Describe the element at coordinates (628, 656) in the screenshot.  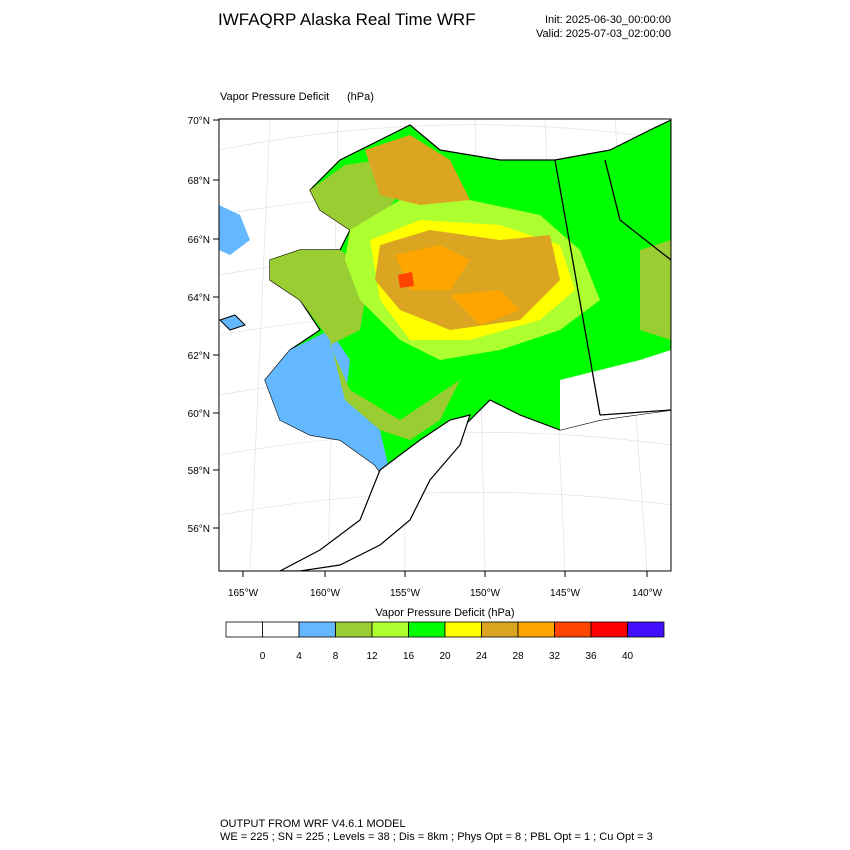
I see `colorbar-label: 40` at that location.